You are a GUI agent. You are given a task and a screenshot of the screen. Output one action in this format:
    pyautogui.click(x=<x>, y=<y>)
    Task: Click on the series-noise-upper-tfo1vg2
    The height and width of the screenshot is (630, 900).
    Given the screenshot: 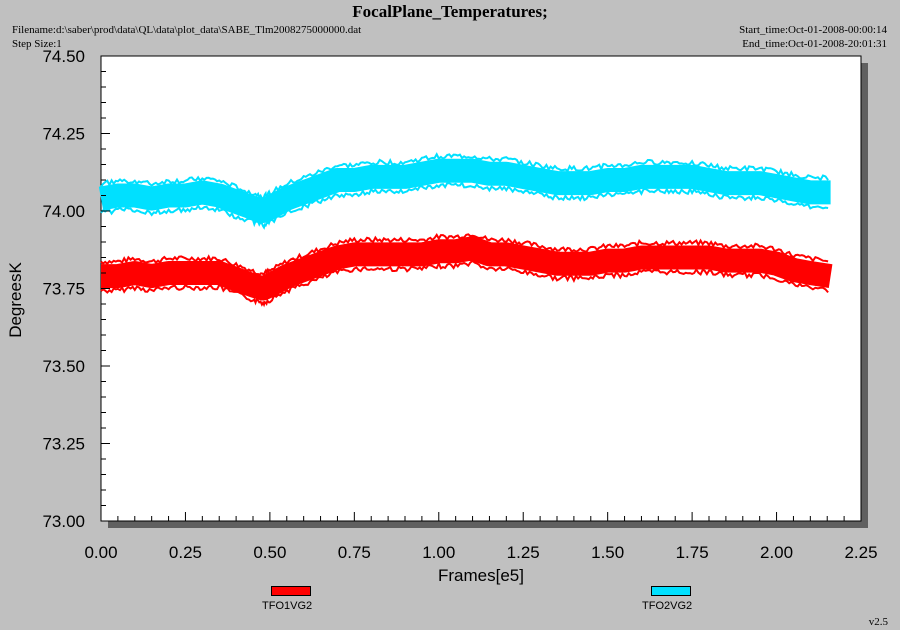 What is the action you would take?
    pyautogui.click(x=464, y=256)
    